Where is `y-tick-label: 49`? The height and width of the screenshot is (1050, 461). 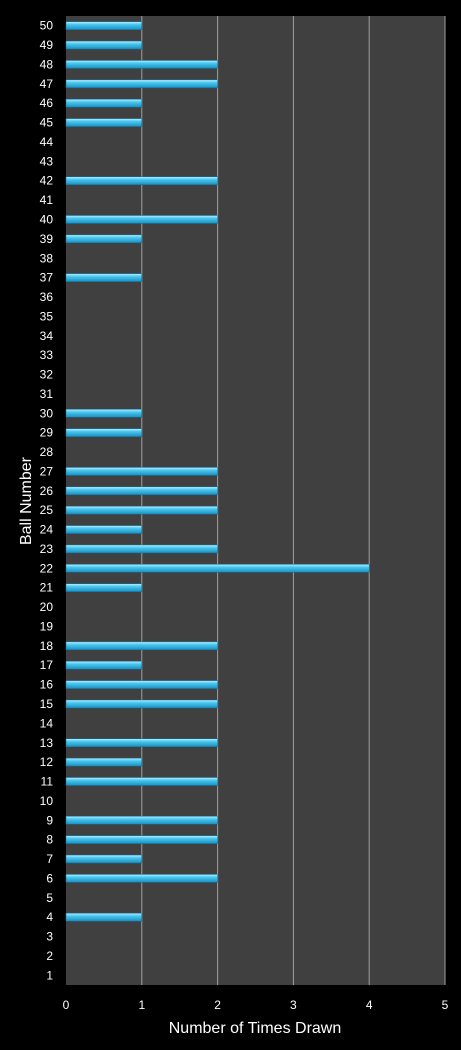
y-tick-label: 49 is located at coordinates (47, 45).